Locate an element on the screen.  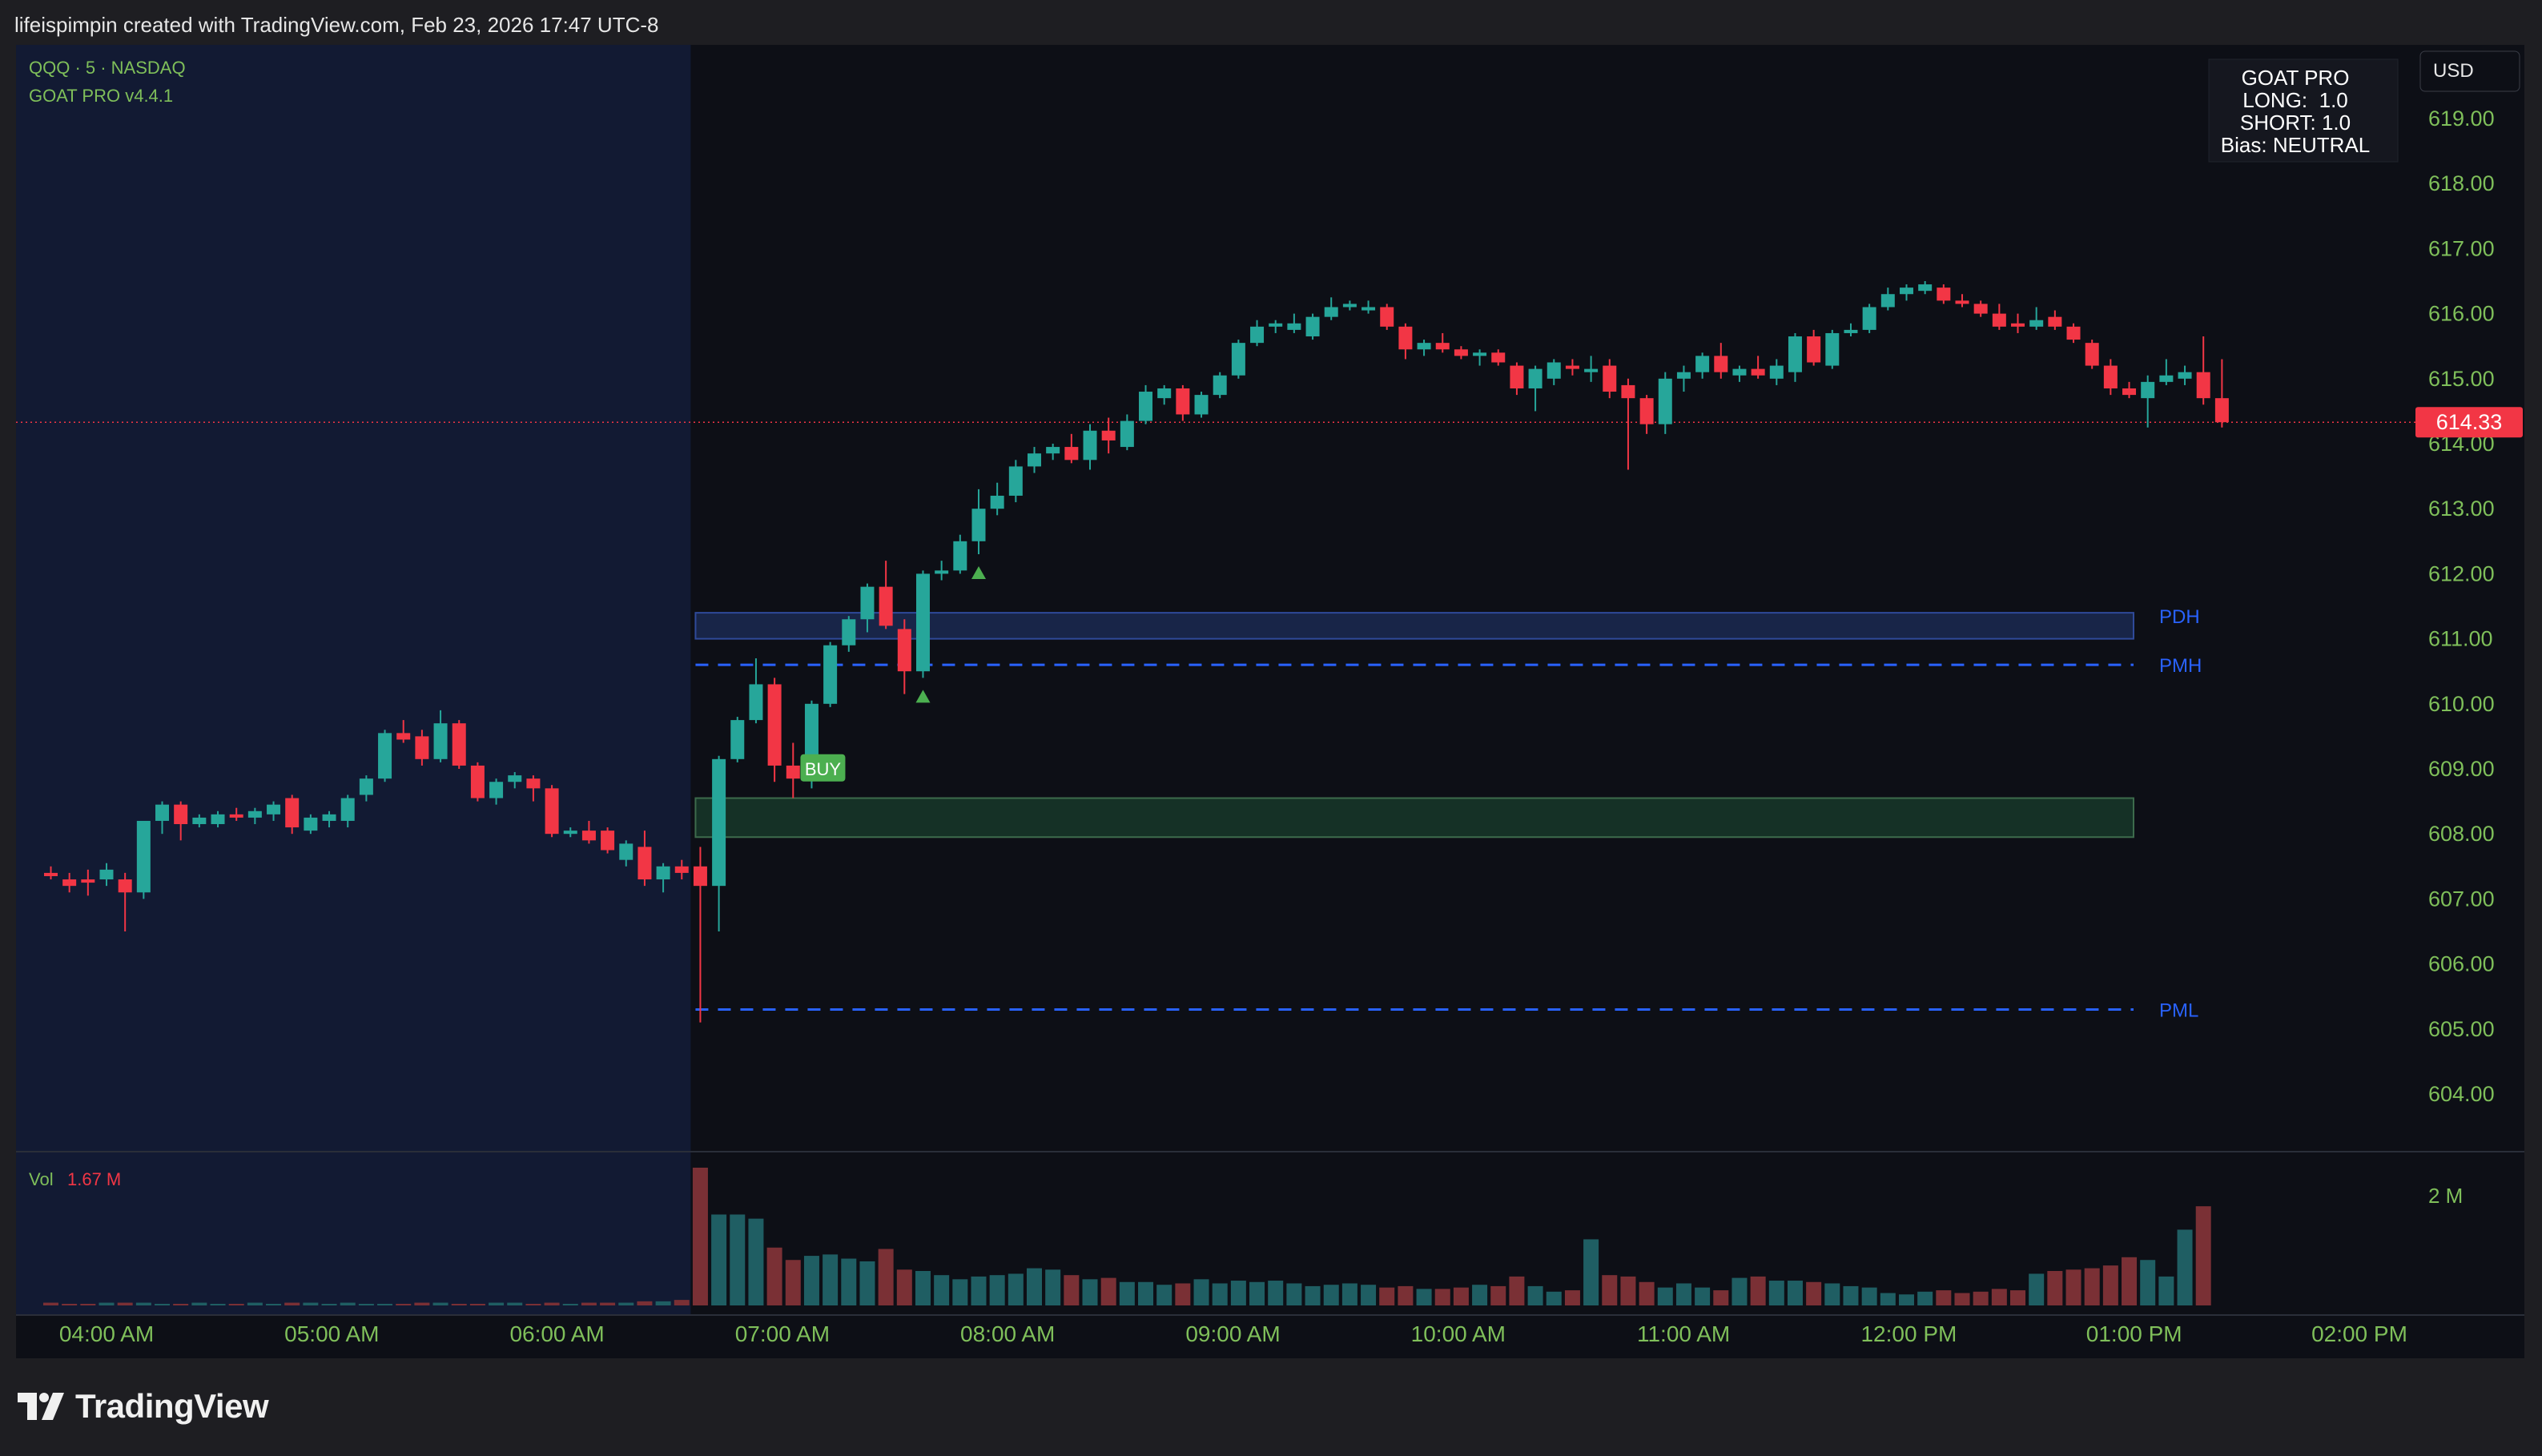
tradingview-logo: TradingView is located at coordinates (143, 1406).